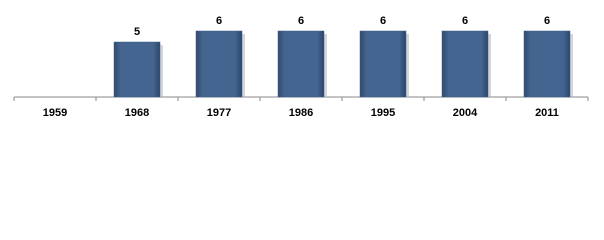 This screenshot has height=240, width=604. Describe the element at coordinates (301, 113) in the screenshot. I see `x-tick-label: 1986` at that location.